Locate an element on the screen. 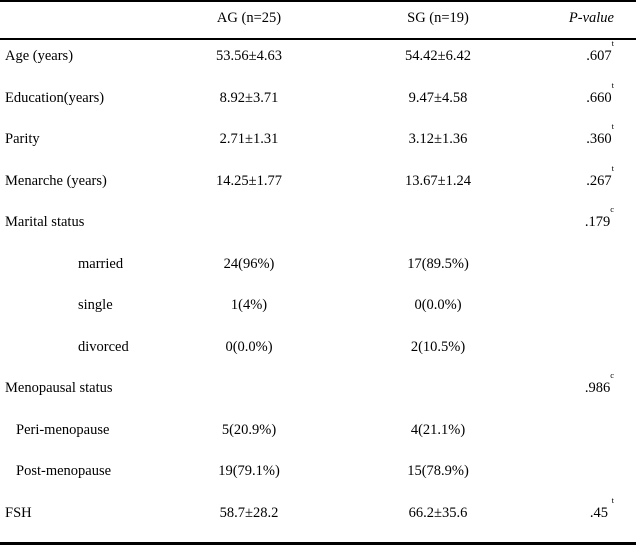 This screenshot has width=636, height=550. row-ag-value: 1(4%) is located at coordinates (249, 305).